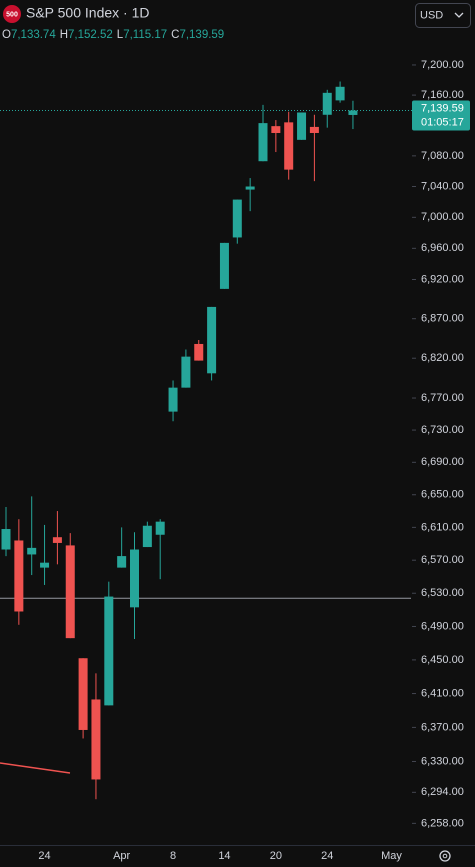 The image size is (475, 867). What do you see at coordinates (442, 693) in the screenshot?
I see `y-tick-label: 6,410.00` at bounding box center [442, 693].